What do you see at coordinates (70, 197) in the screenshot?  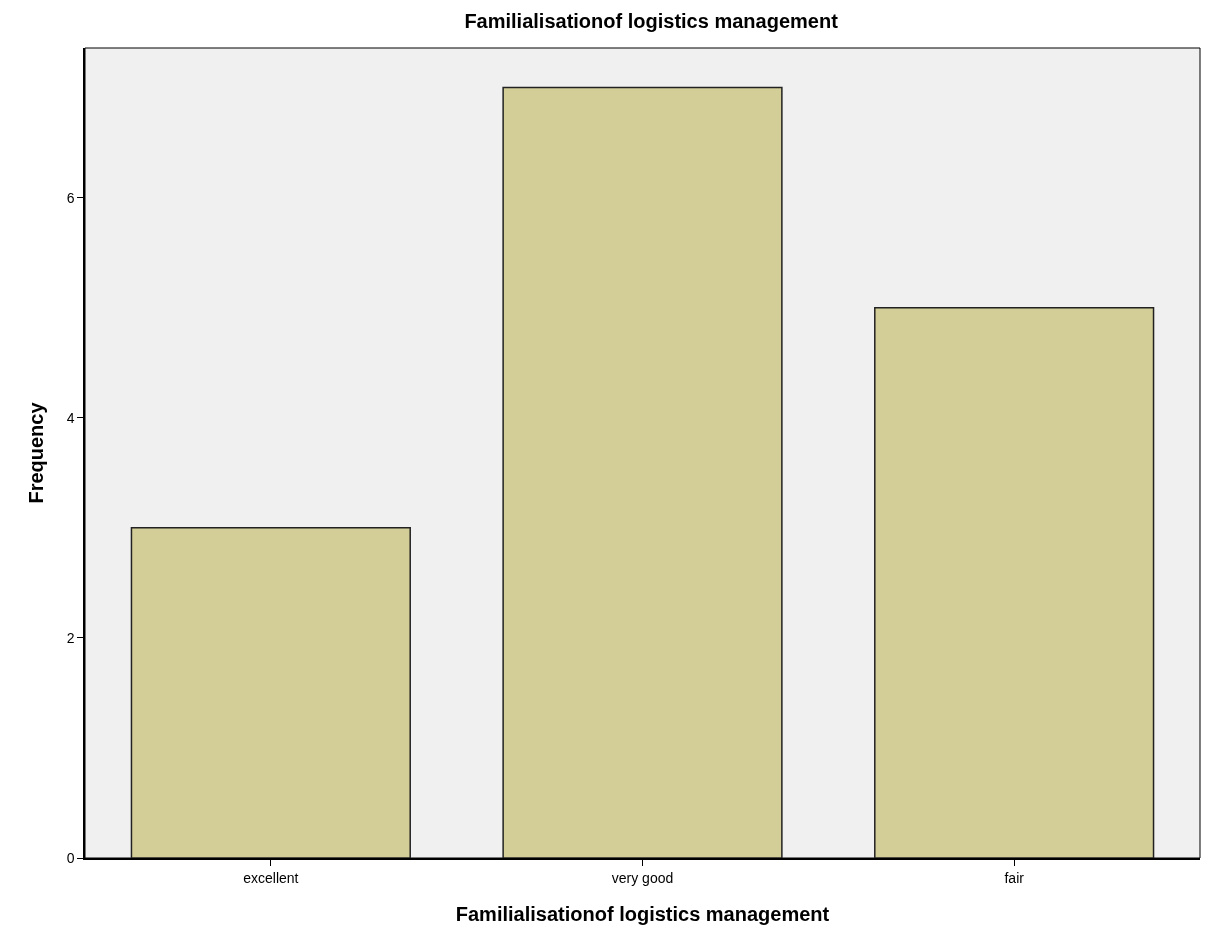 I see `y-tick-label: 6` at bounding box center [70, 197].